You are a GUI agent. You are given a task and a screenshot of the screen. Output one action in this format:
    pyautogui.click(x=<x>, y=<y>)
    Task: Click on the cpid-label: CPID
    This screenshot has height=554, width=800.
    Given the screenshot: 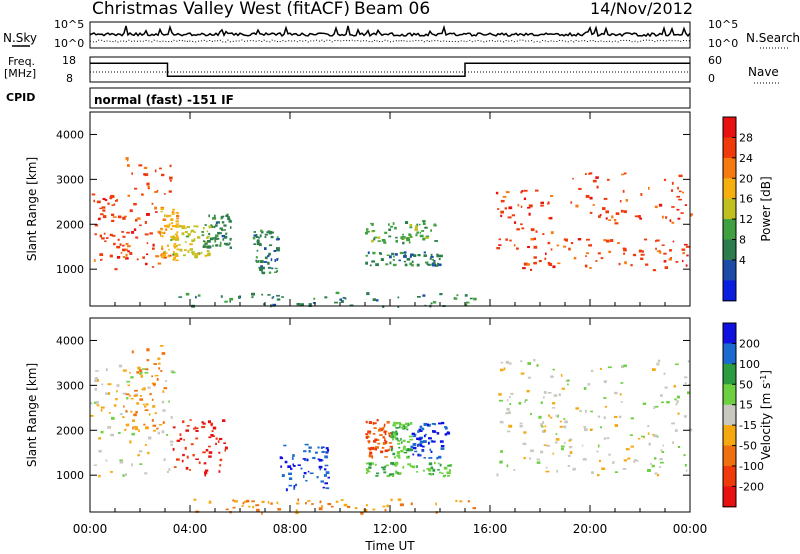 What is the action you would take?
    pyautogui.click(x=20, y=97)
    